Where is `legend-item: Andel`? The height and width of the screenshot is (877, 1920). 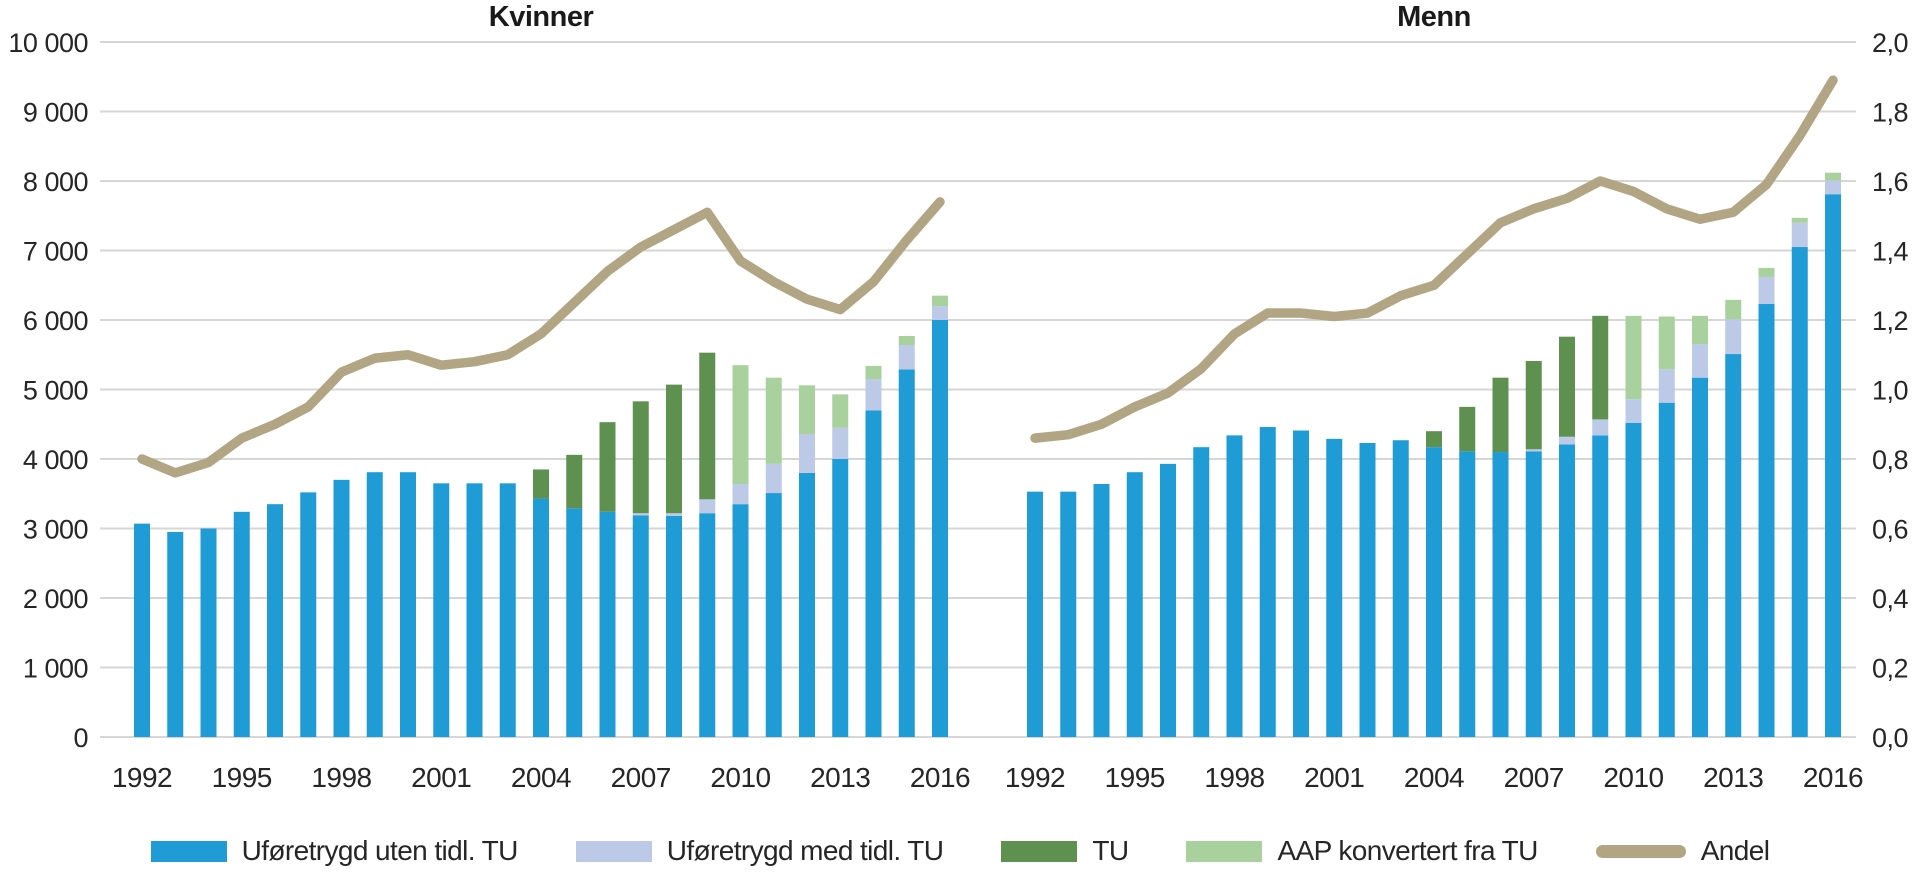
legend-item: Andel is located at coordinates (1682, 851).